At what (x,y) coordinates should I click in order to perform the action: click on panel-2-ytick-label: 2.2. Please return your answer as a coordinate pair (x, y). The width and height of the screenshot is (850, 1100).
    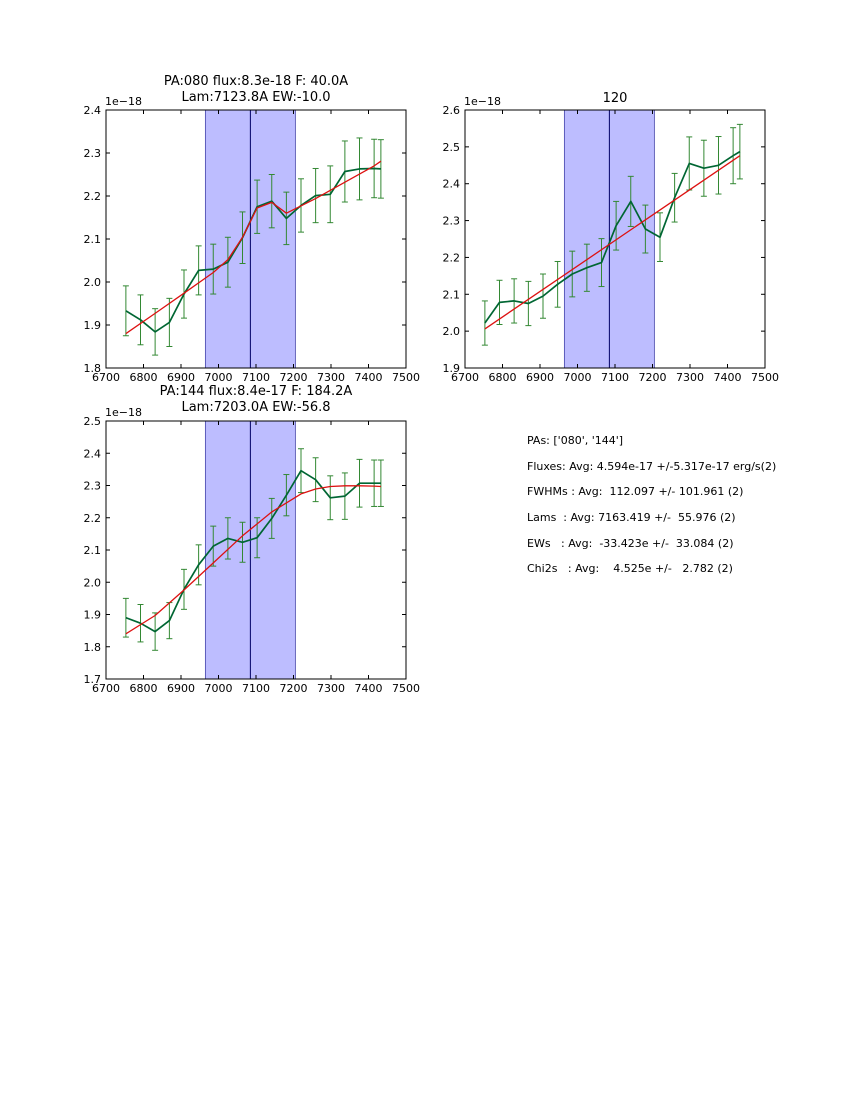
    Looking at the image, I should click on (452, 257).